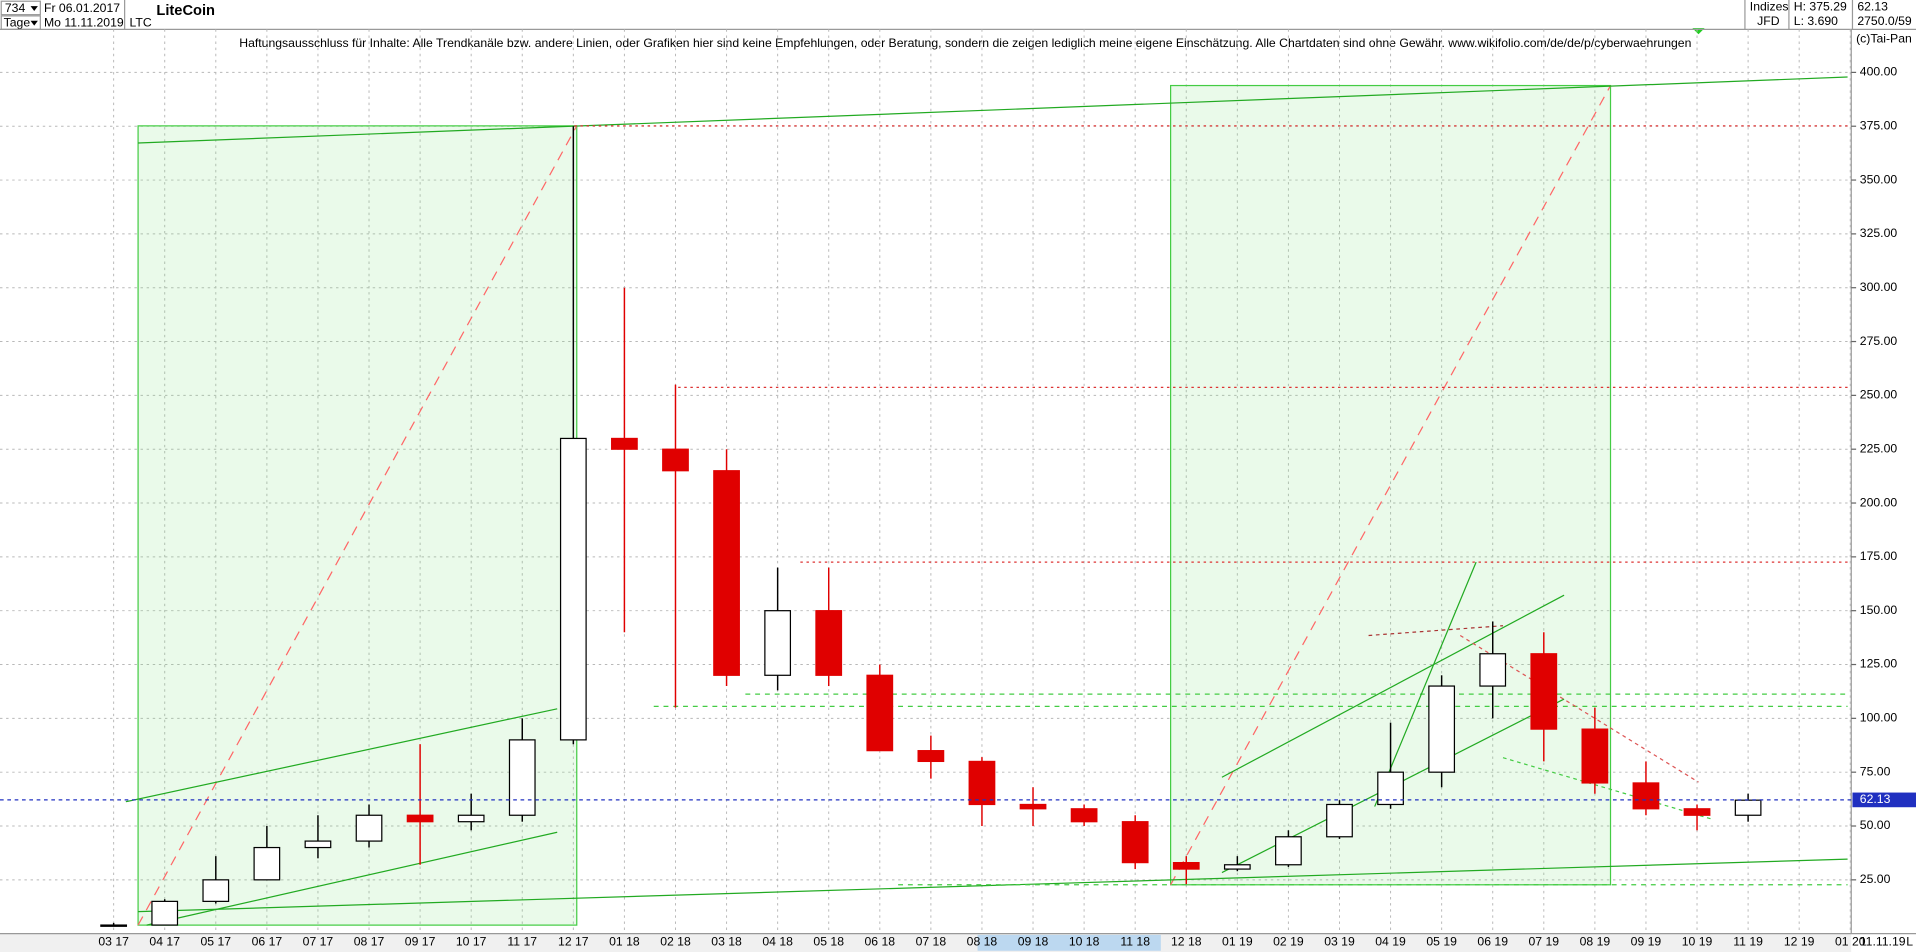 The height and width of the screenshot is (952, 1916). What do you see at coordinates (1875, 799) in the screenshot?
I see `current-price-label: 62.13` at bounding box center [1875, 799].